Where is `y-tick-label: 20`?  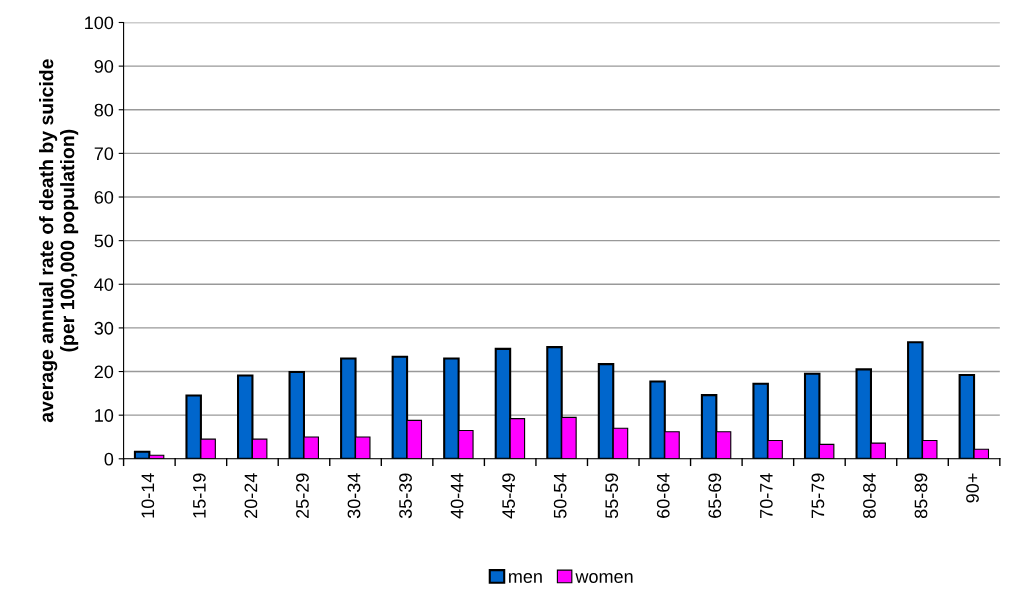 y-tick-label: 20 is located at coordinates (104, 372).